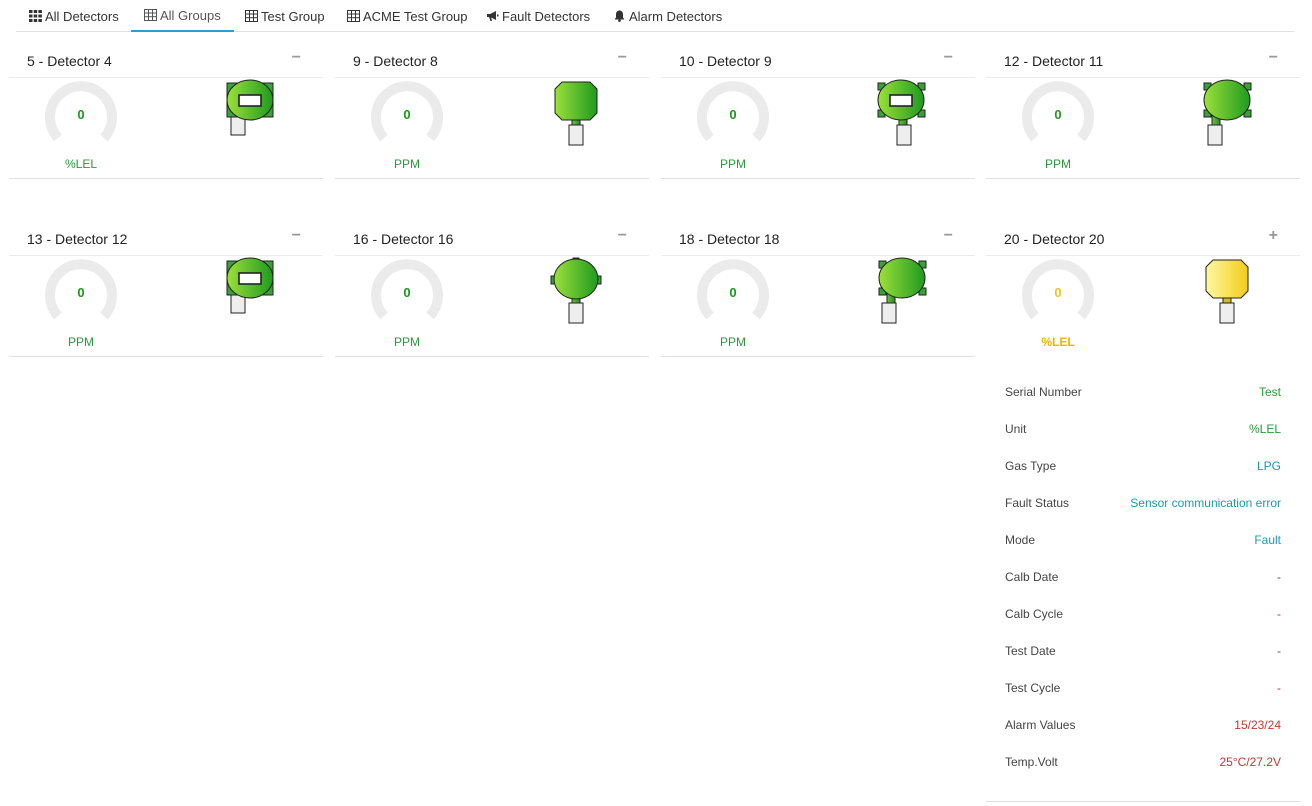 The image size is (1312, 806). Describe the element at coordinates (415, 16) in the screenshot. I see `tab-label: ACME Test Group` at that location.